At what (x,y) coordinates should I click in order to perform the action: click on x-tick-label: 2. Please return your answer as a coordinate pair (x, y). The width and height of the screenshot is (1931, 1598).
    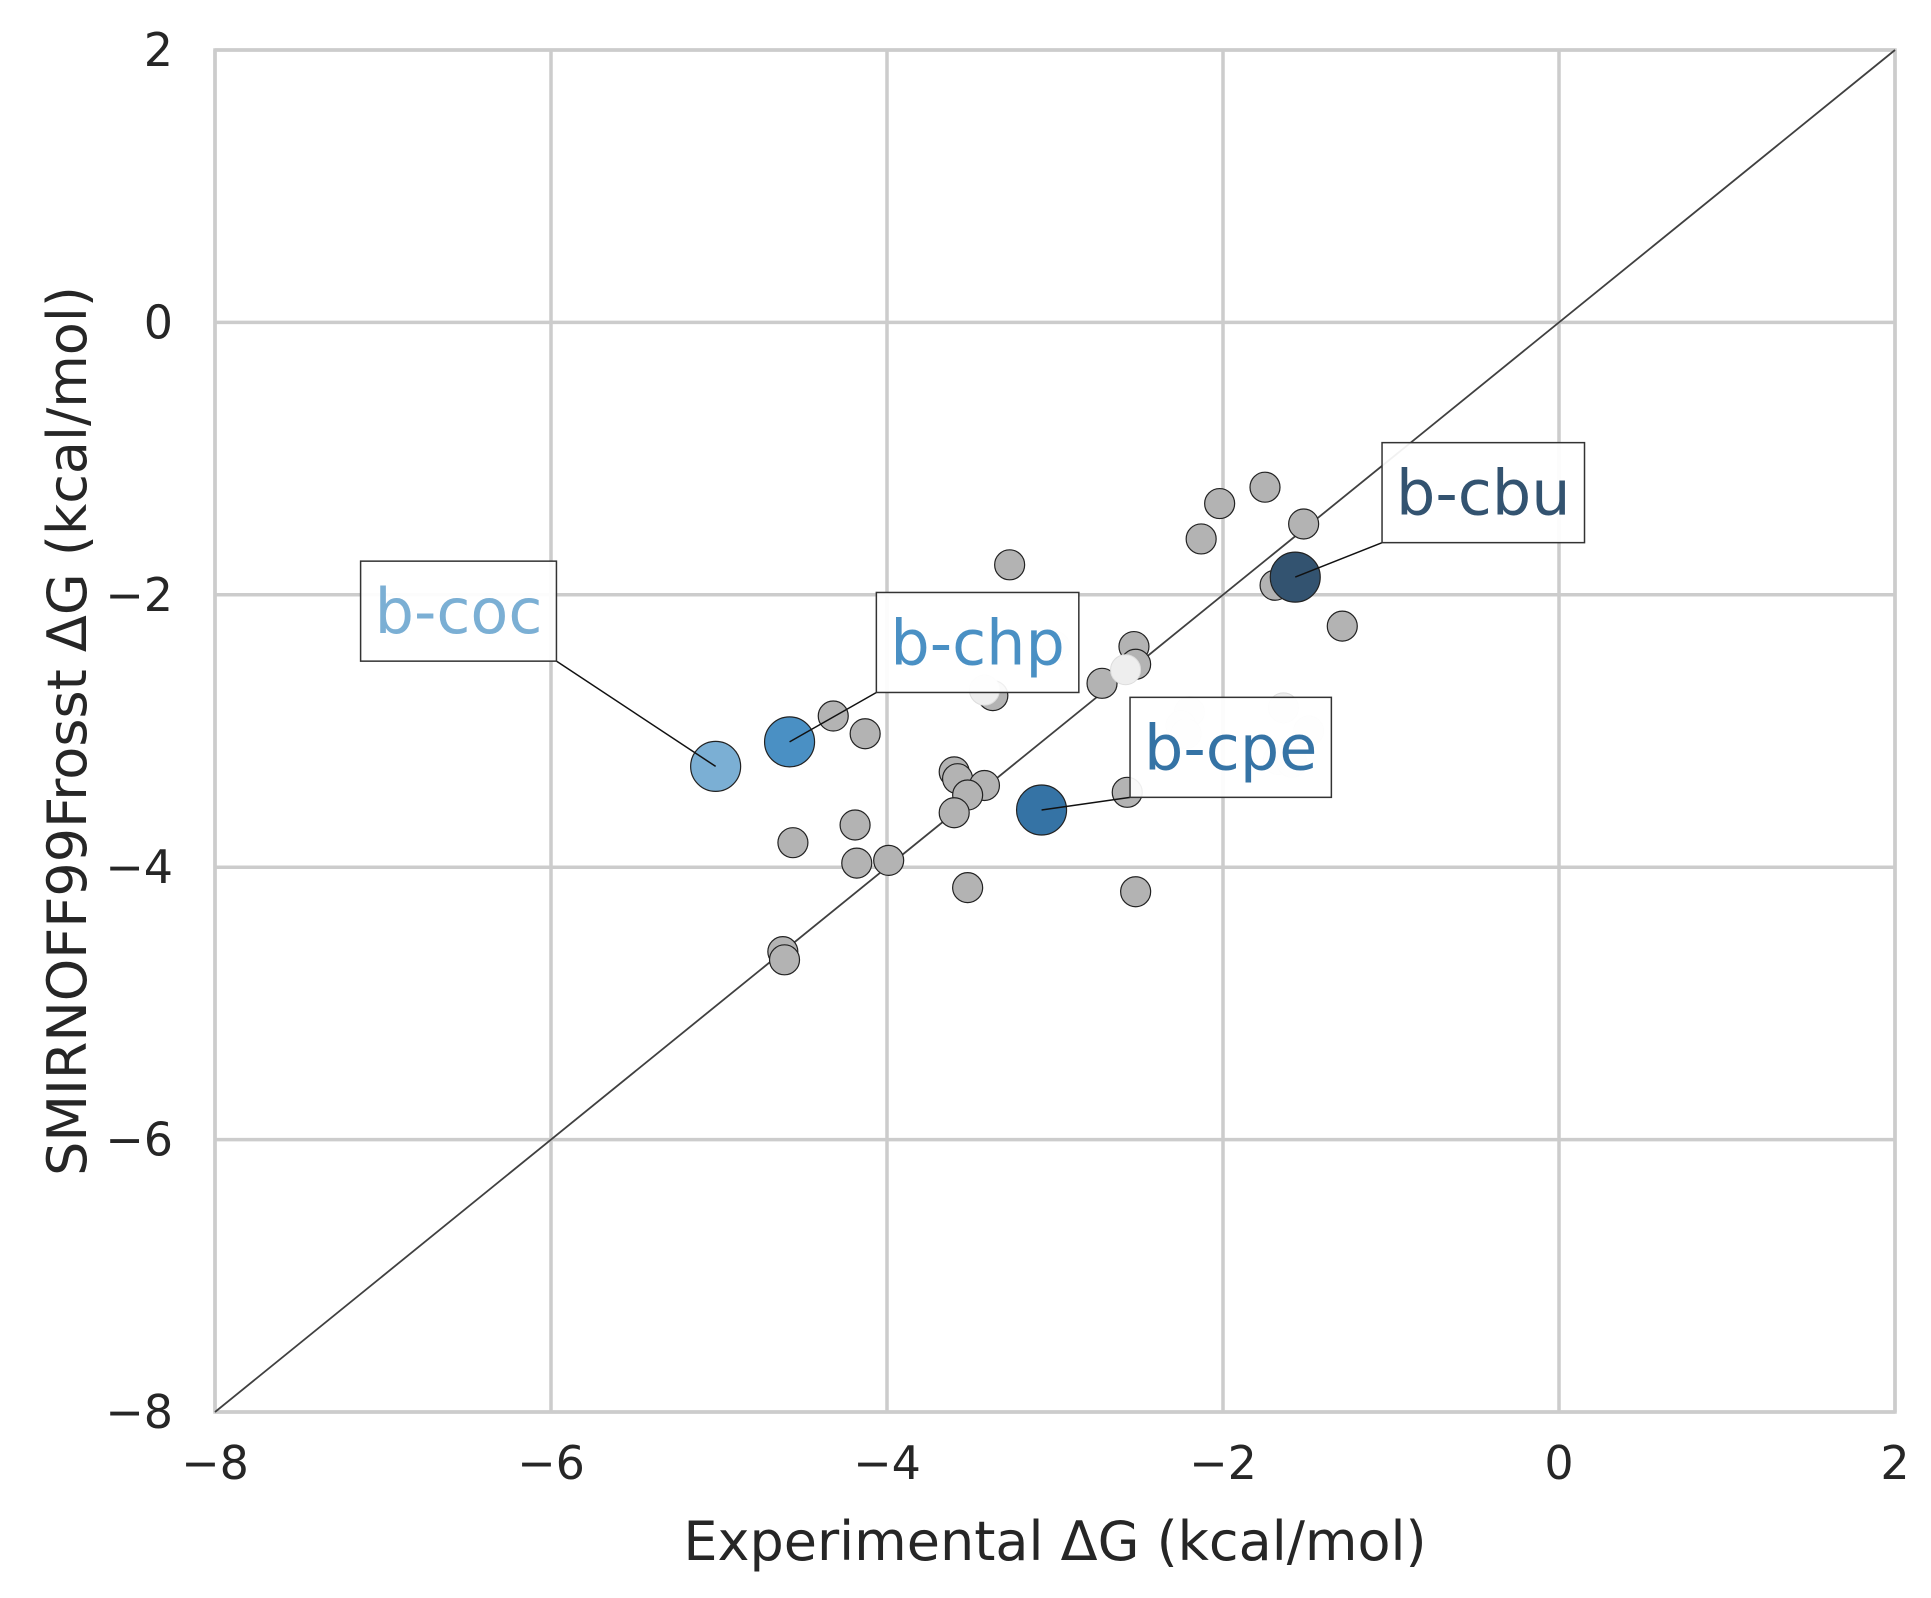
    Looking at the image, I should click on (1894, 1463).